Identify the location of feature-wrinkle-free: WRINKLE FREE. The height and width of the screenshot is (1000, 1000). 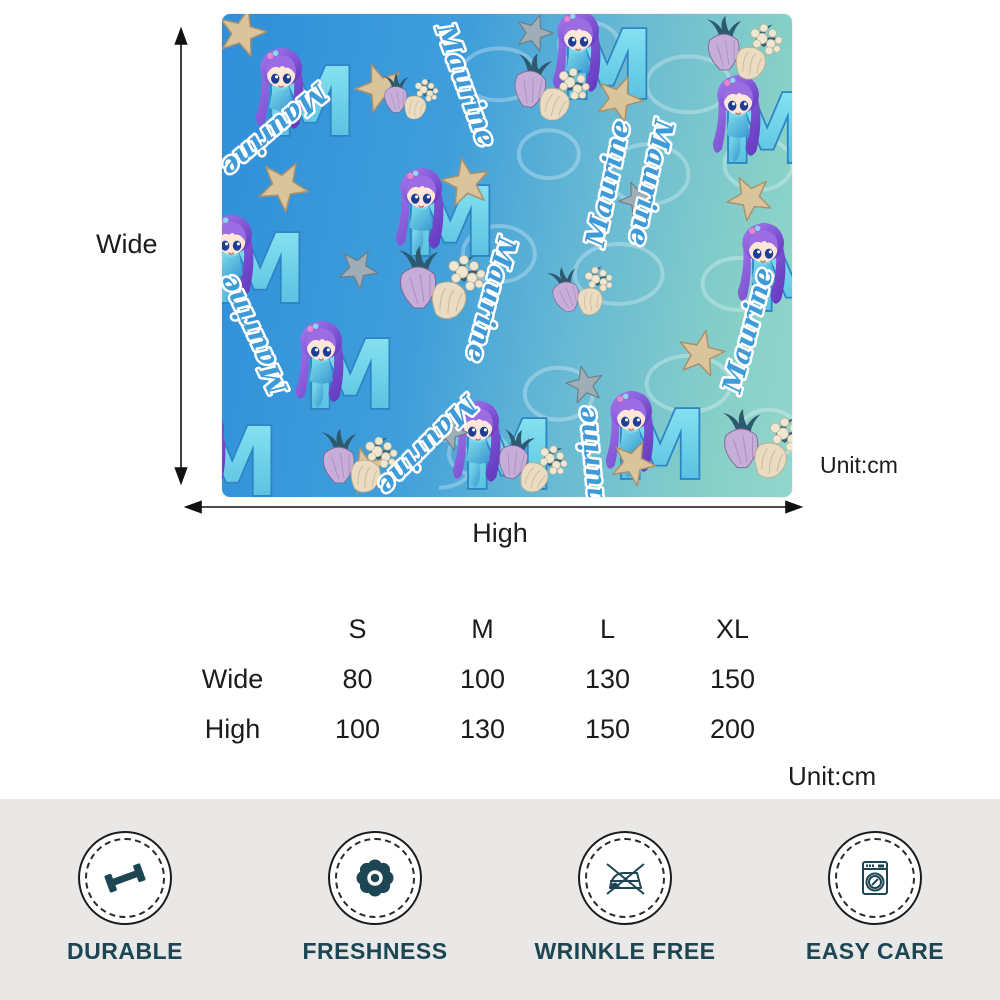
(625, 899).